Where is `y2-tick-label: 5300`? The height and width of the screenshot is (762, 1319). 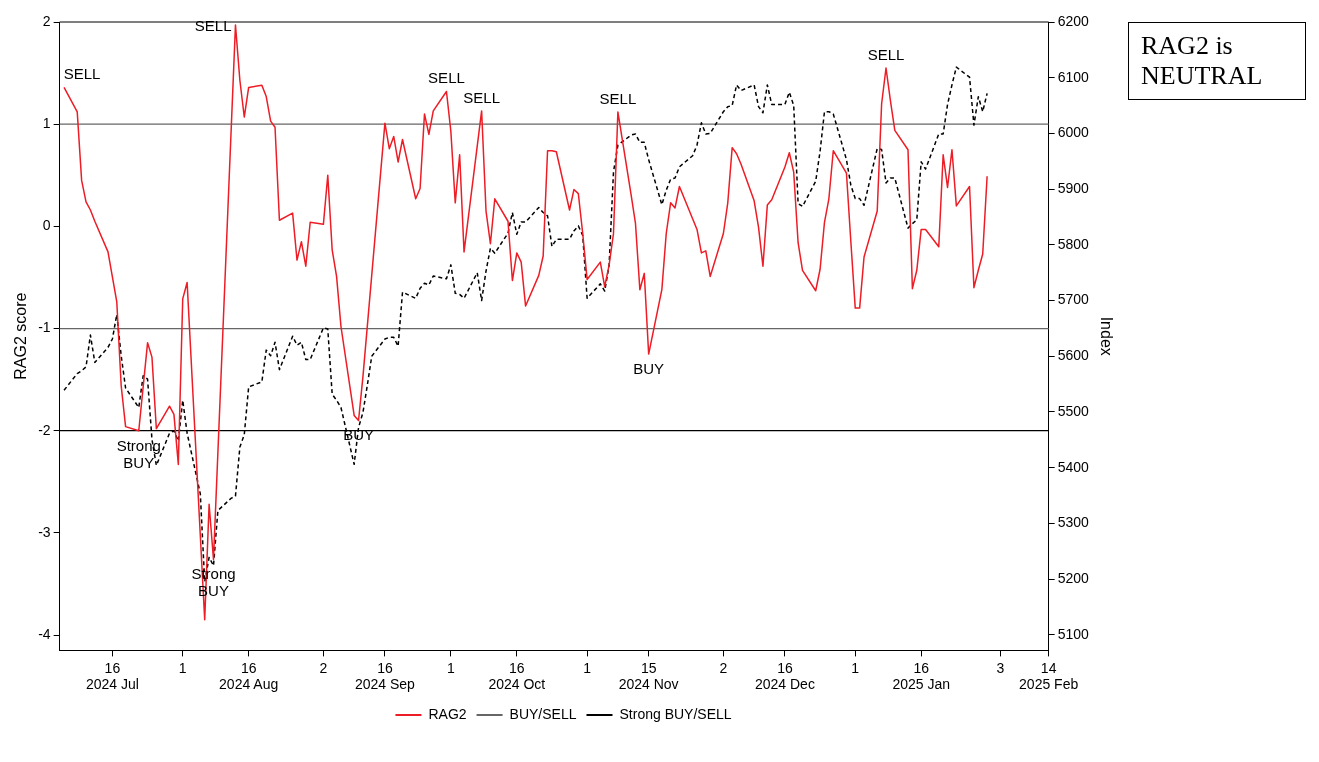 y2-tick-label: 5300 is located at coordinates (1073, 522).